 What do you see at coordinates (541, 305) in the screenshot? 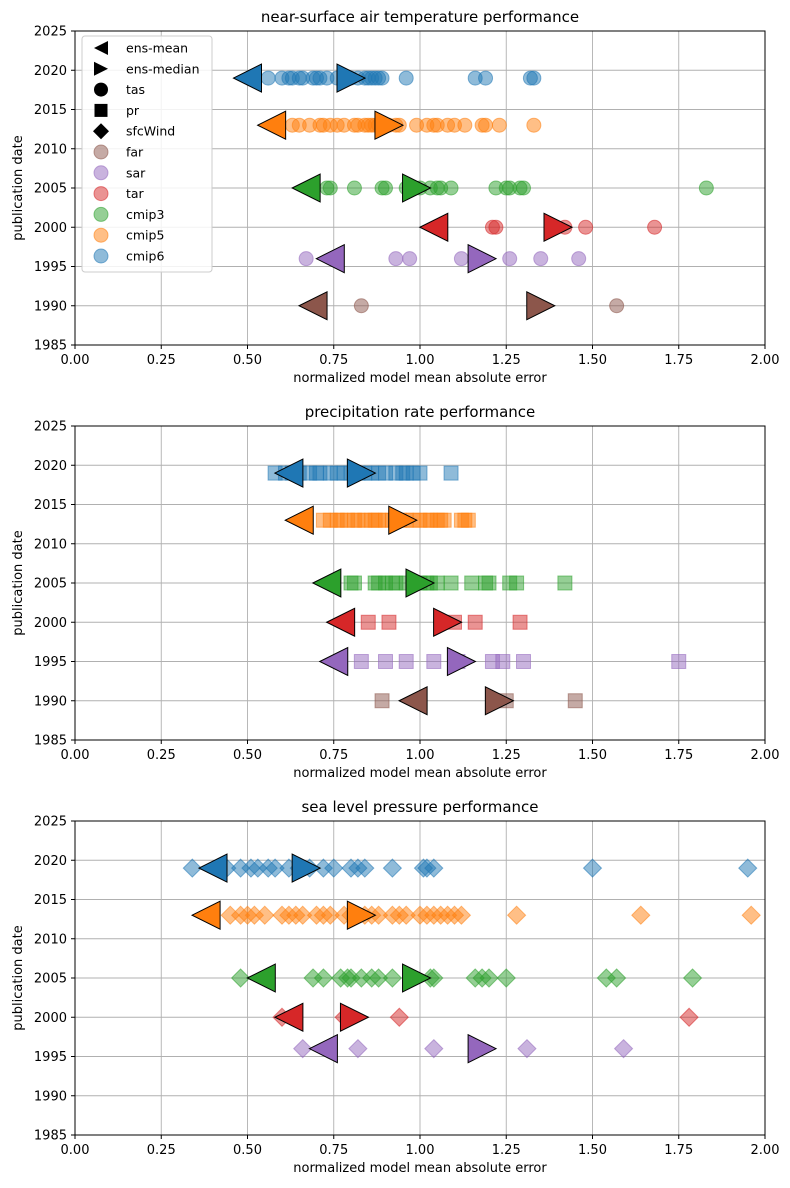
I see `ens-median-marker-far` at bounding box center [541, 305].